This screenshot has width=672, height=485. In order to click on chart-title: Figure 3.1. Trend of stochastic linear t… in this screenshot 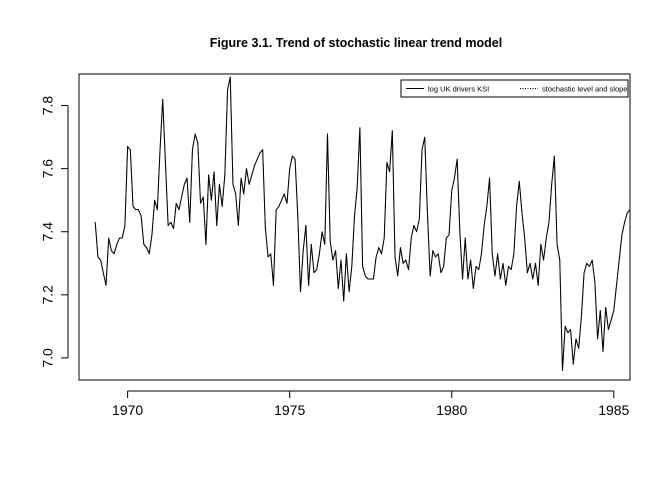, I will do `click(356, 43)`.